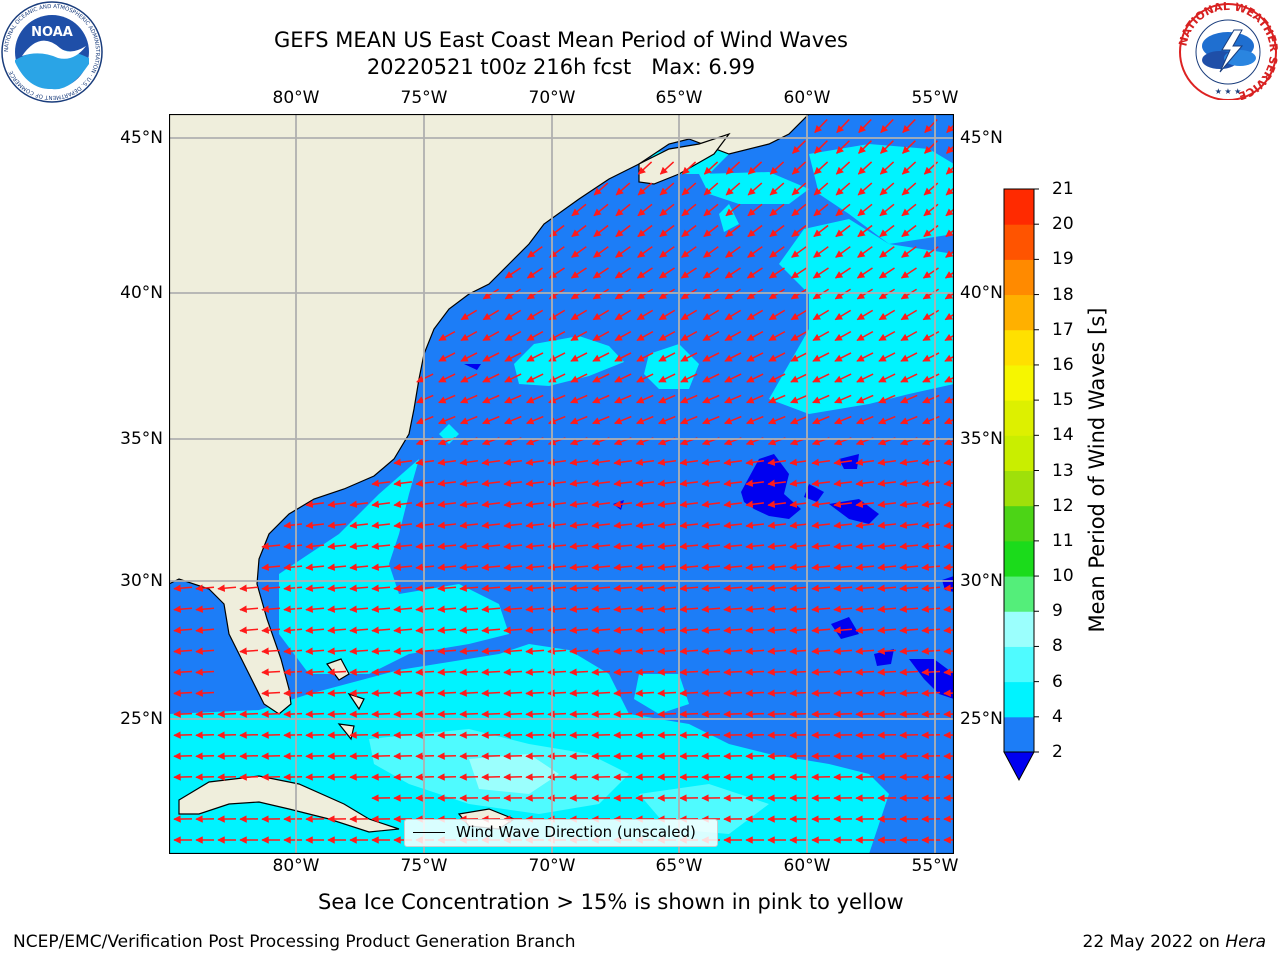 The width and height of the screenshot is (1280, 960). Describe the element at coordinates (679, 98) in the screenshot. I see `lon-label-top-65w: 65°W` at that location.